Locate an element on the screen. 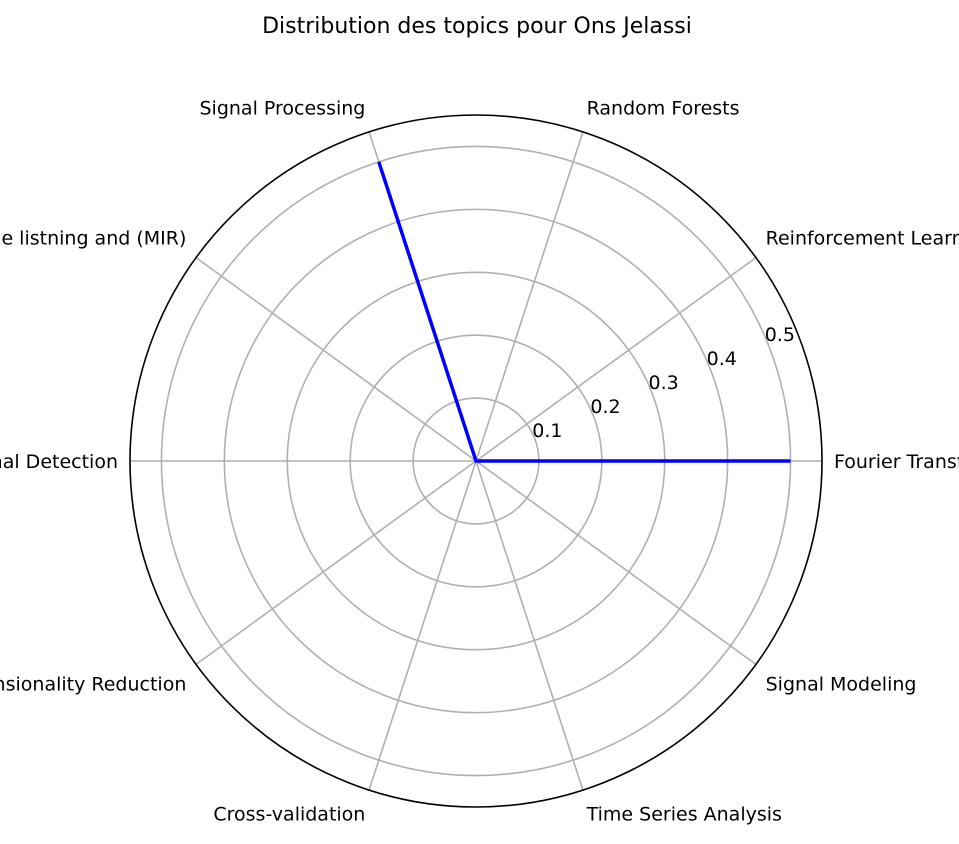 This screenshot has width=959, height=844. category-label-8: Cross-validation is located at coordinates (289, 814).